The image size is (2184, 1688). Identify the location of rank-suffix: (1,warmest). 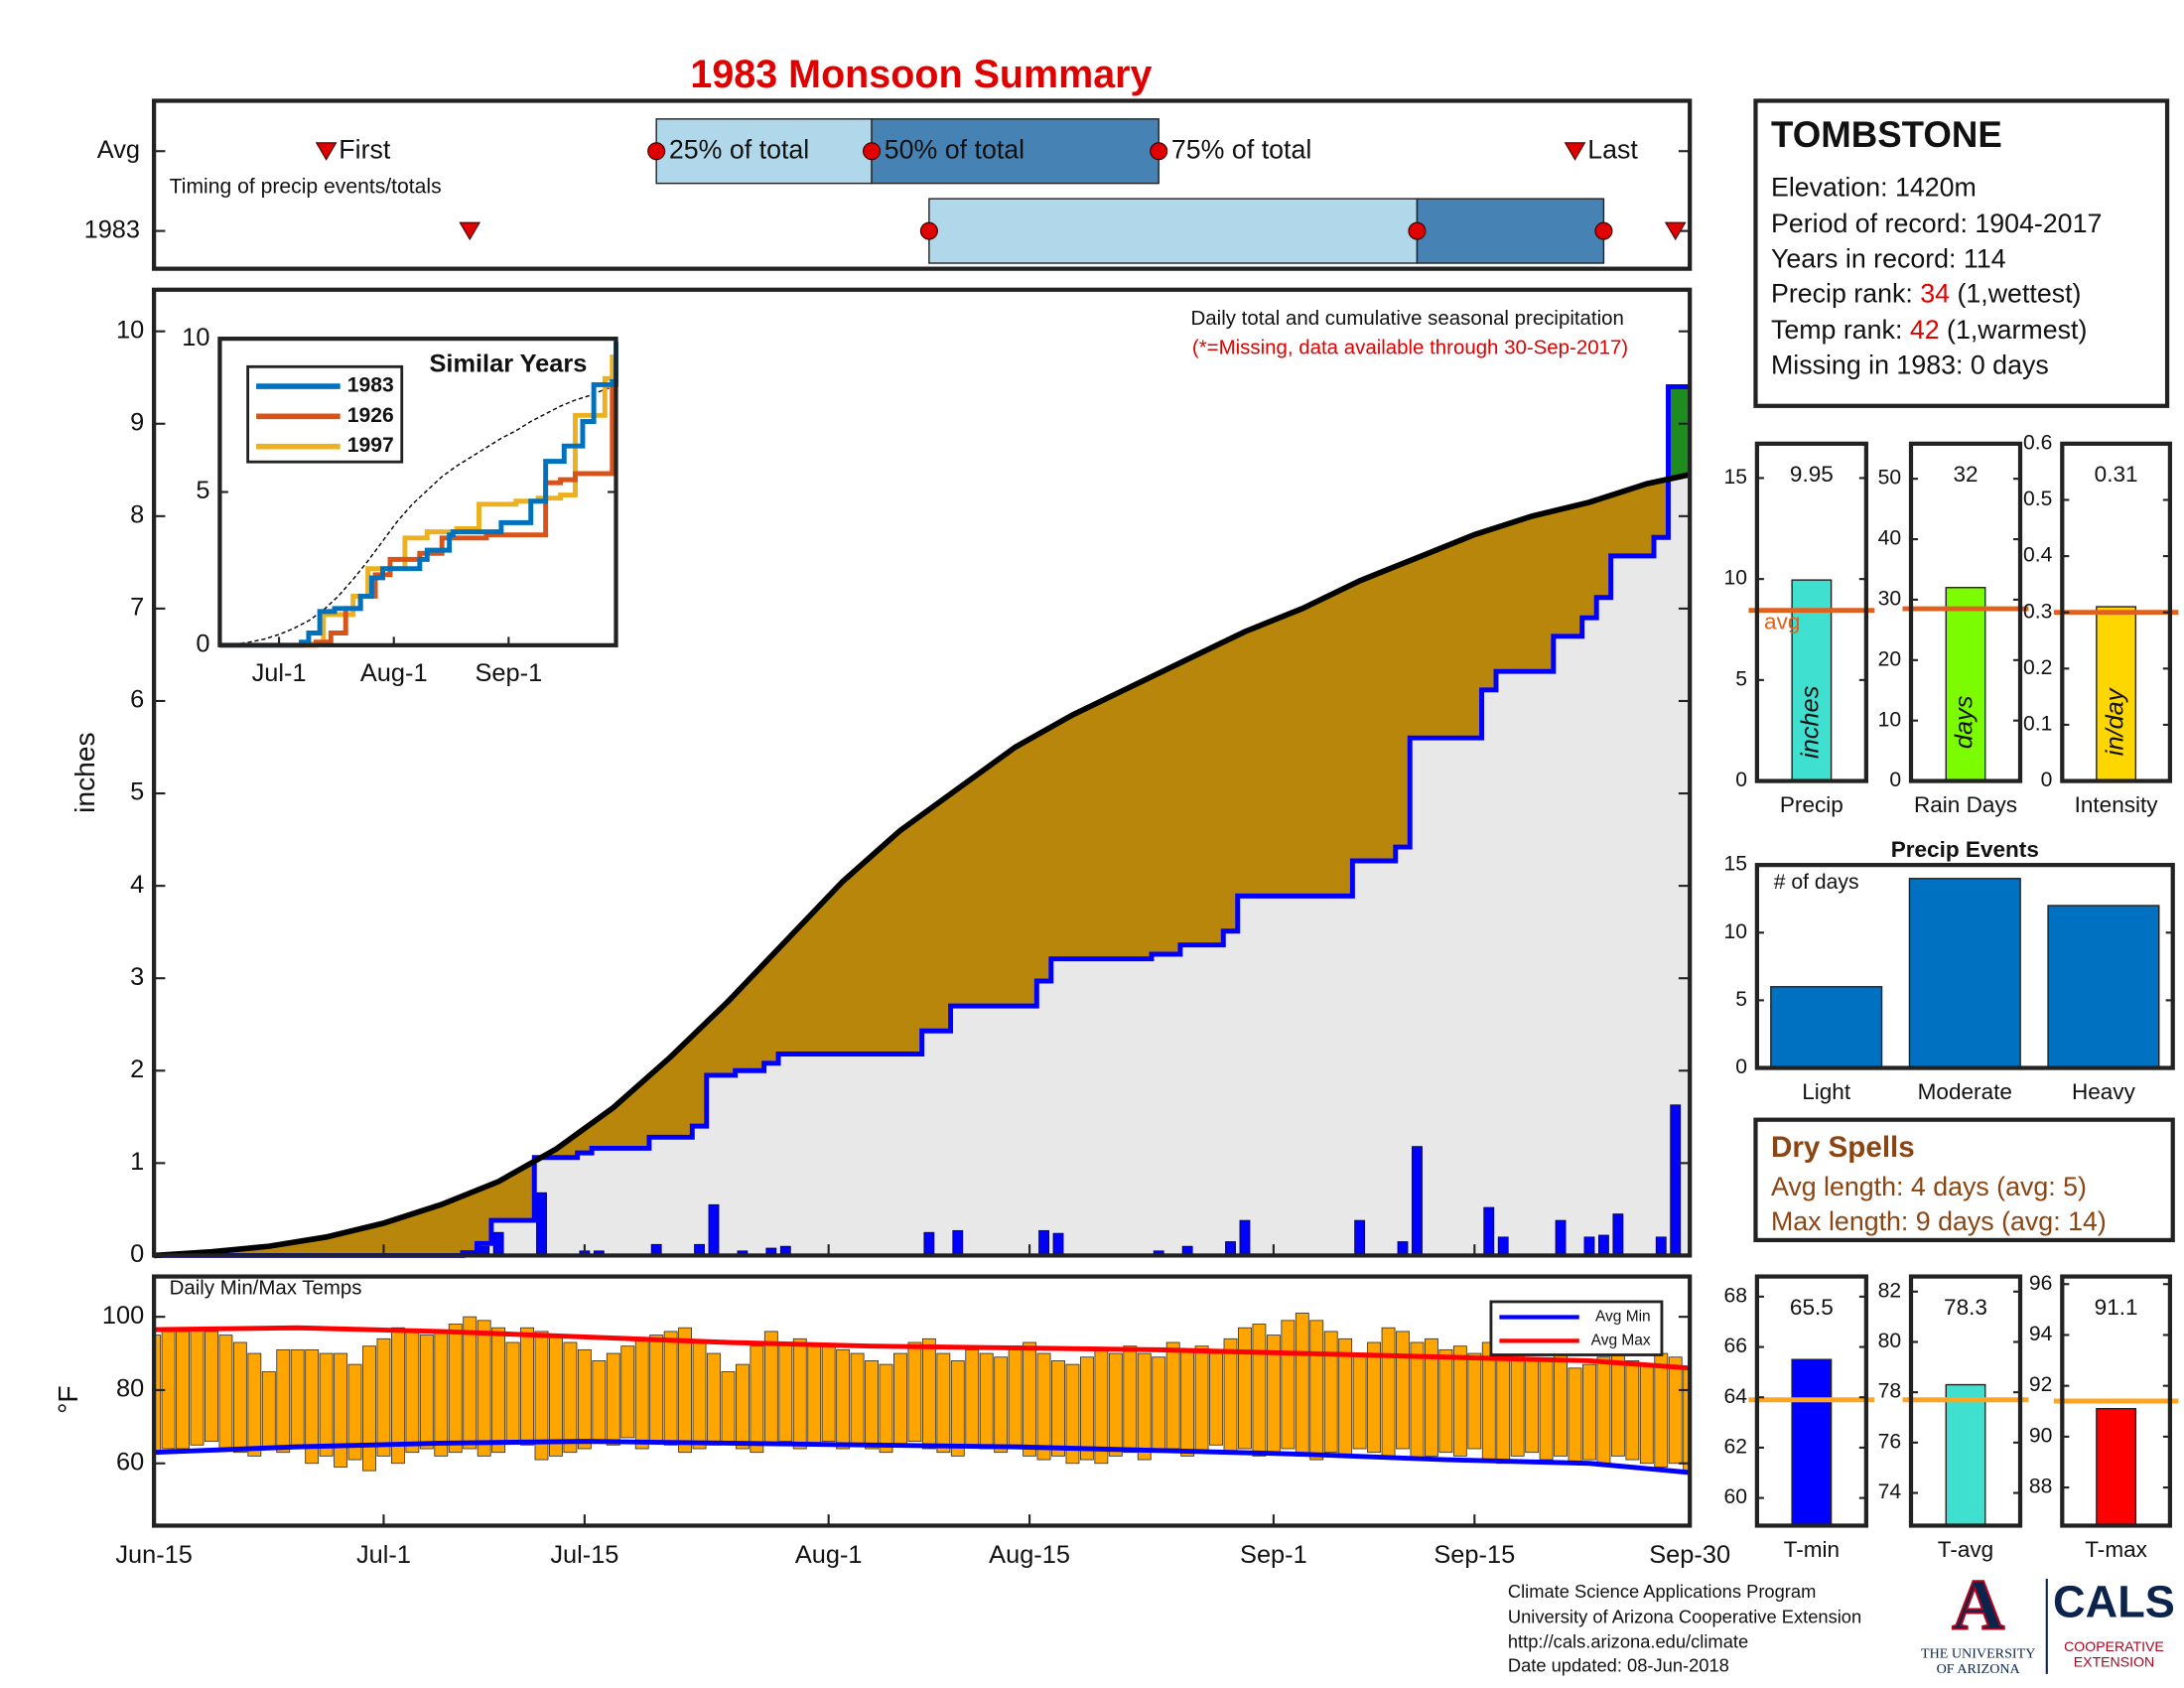
(2014, 330).